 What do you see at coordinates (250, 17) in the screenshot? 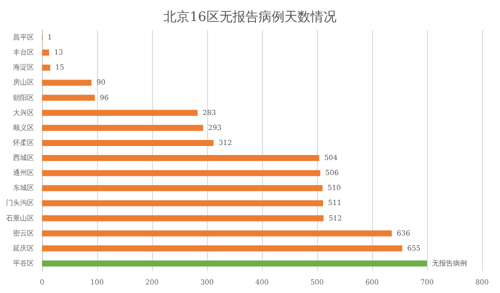
I see `chart-title: 北京16区无报告病例天数情况` at bounding box center [250, 17].